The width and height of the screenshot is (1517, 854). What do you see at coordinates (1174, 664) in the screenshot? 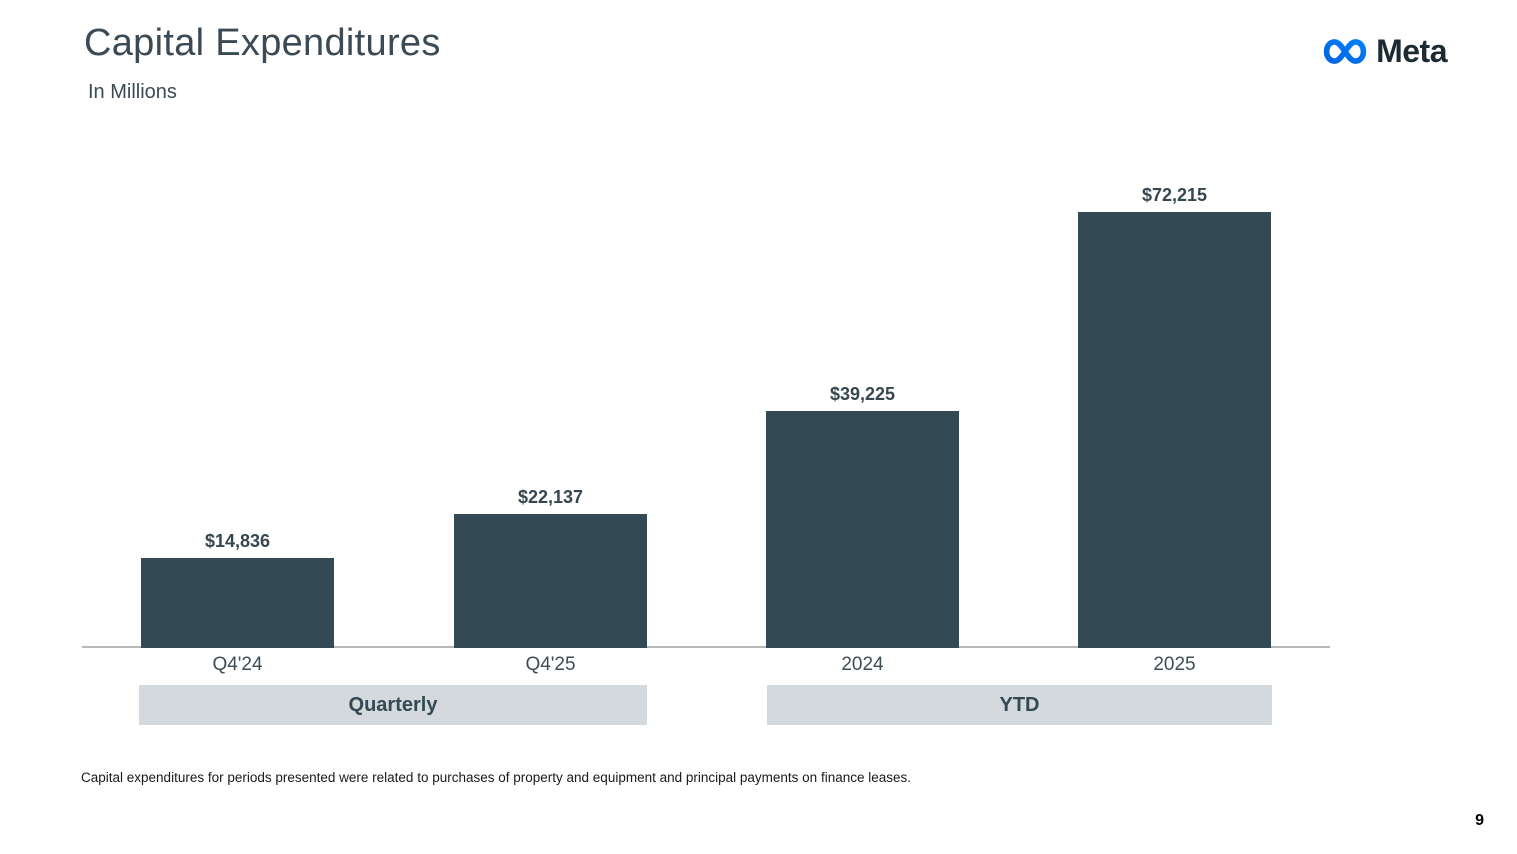
I see `x-tick-label: 2025` at bounding box center [1174, 664].